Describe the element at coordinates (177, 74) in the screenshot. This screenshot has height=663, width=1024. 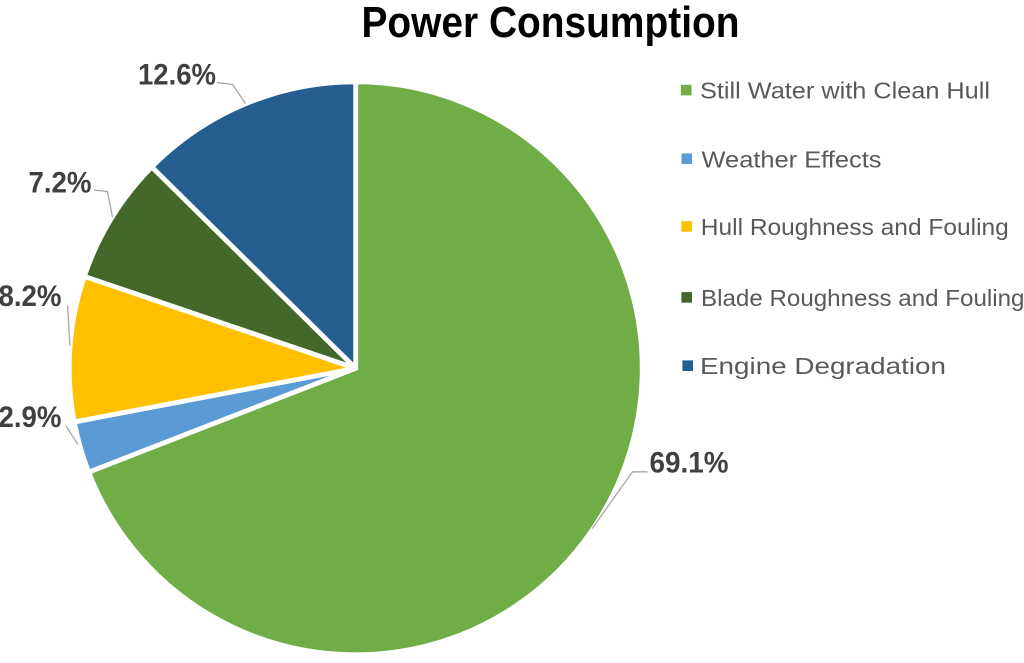
I see `svg-text: 12.6%` at that location.